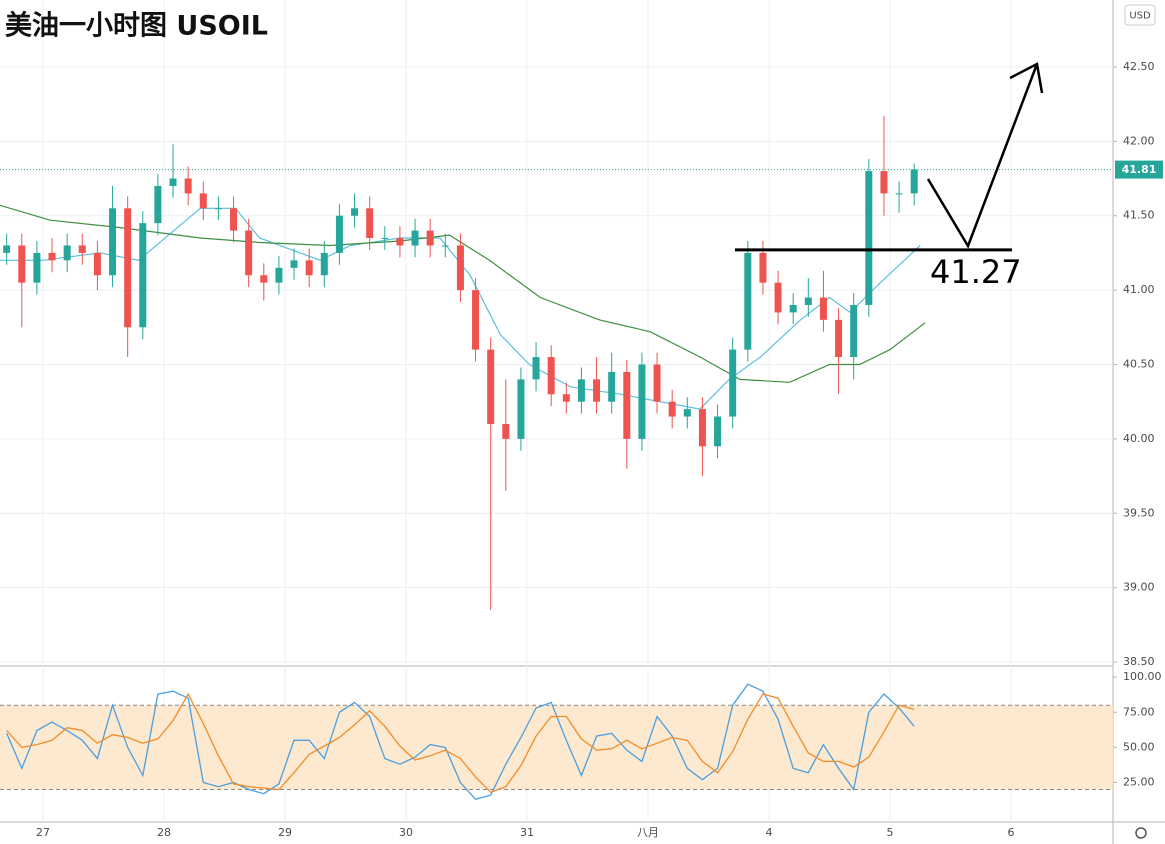  I want to click on x-tick-label: 八月, so click(648, 832).